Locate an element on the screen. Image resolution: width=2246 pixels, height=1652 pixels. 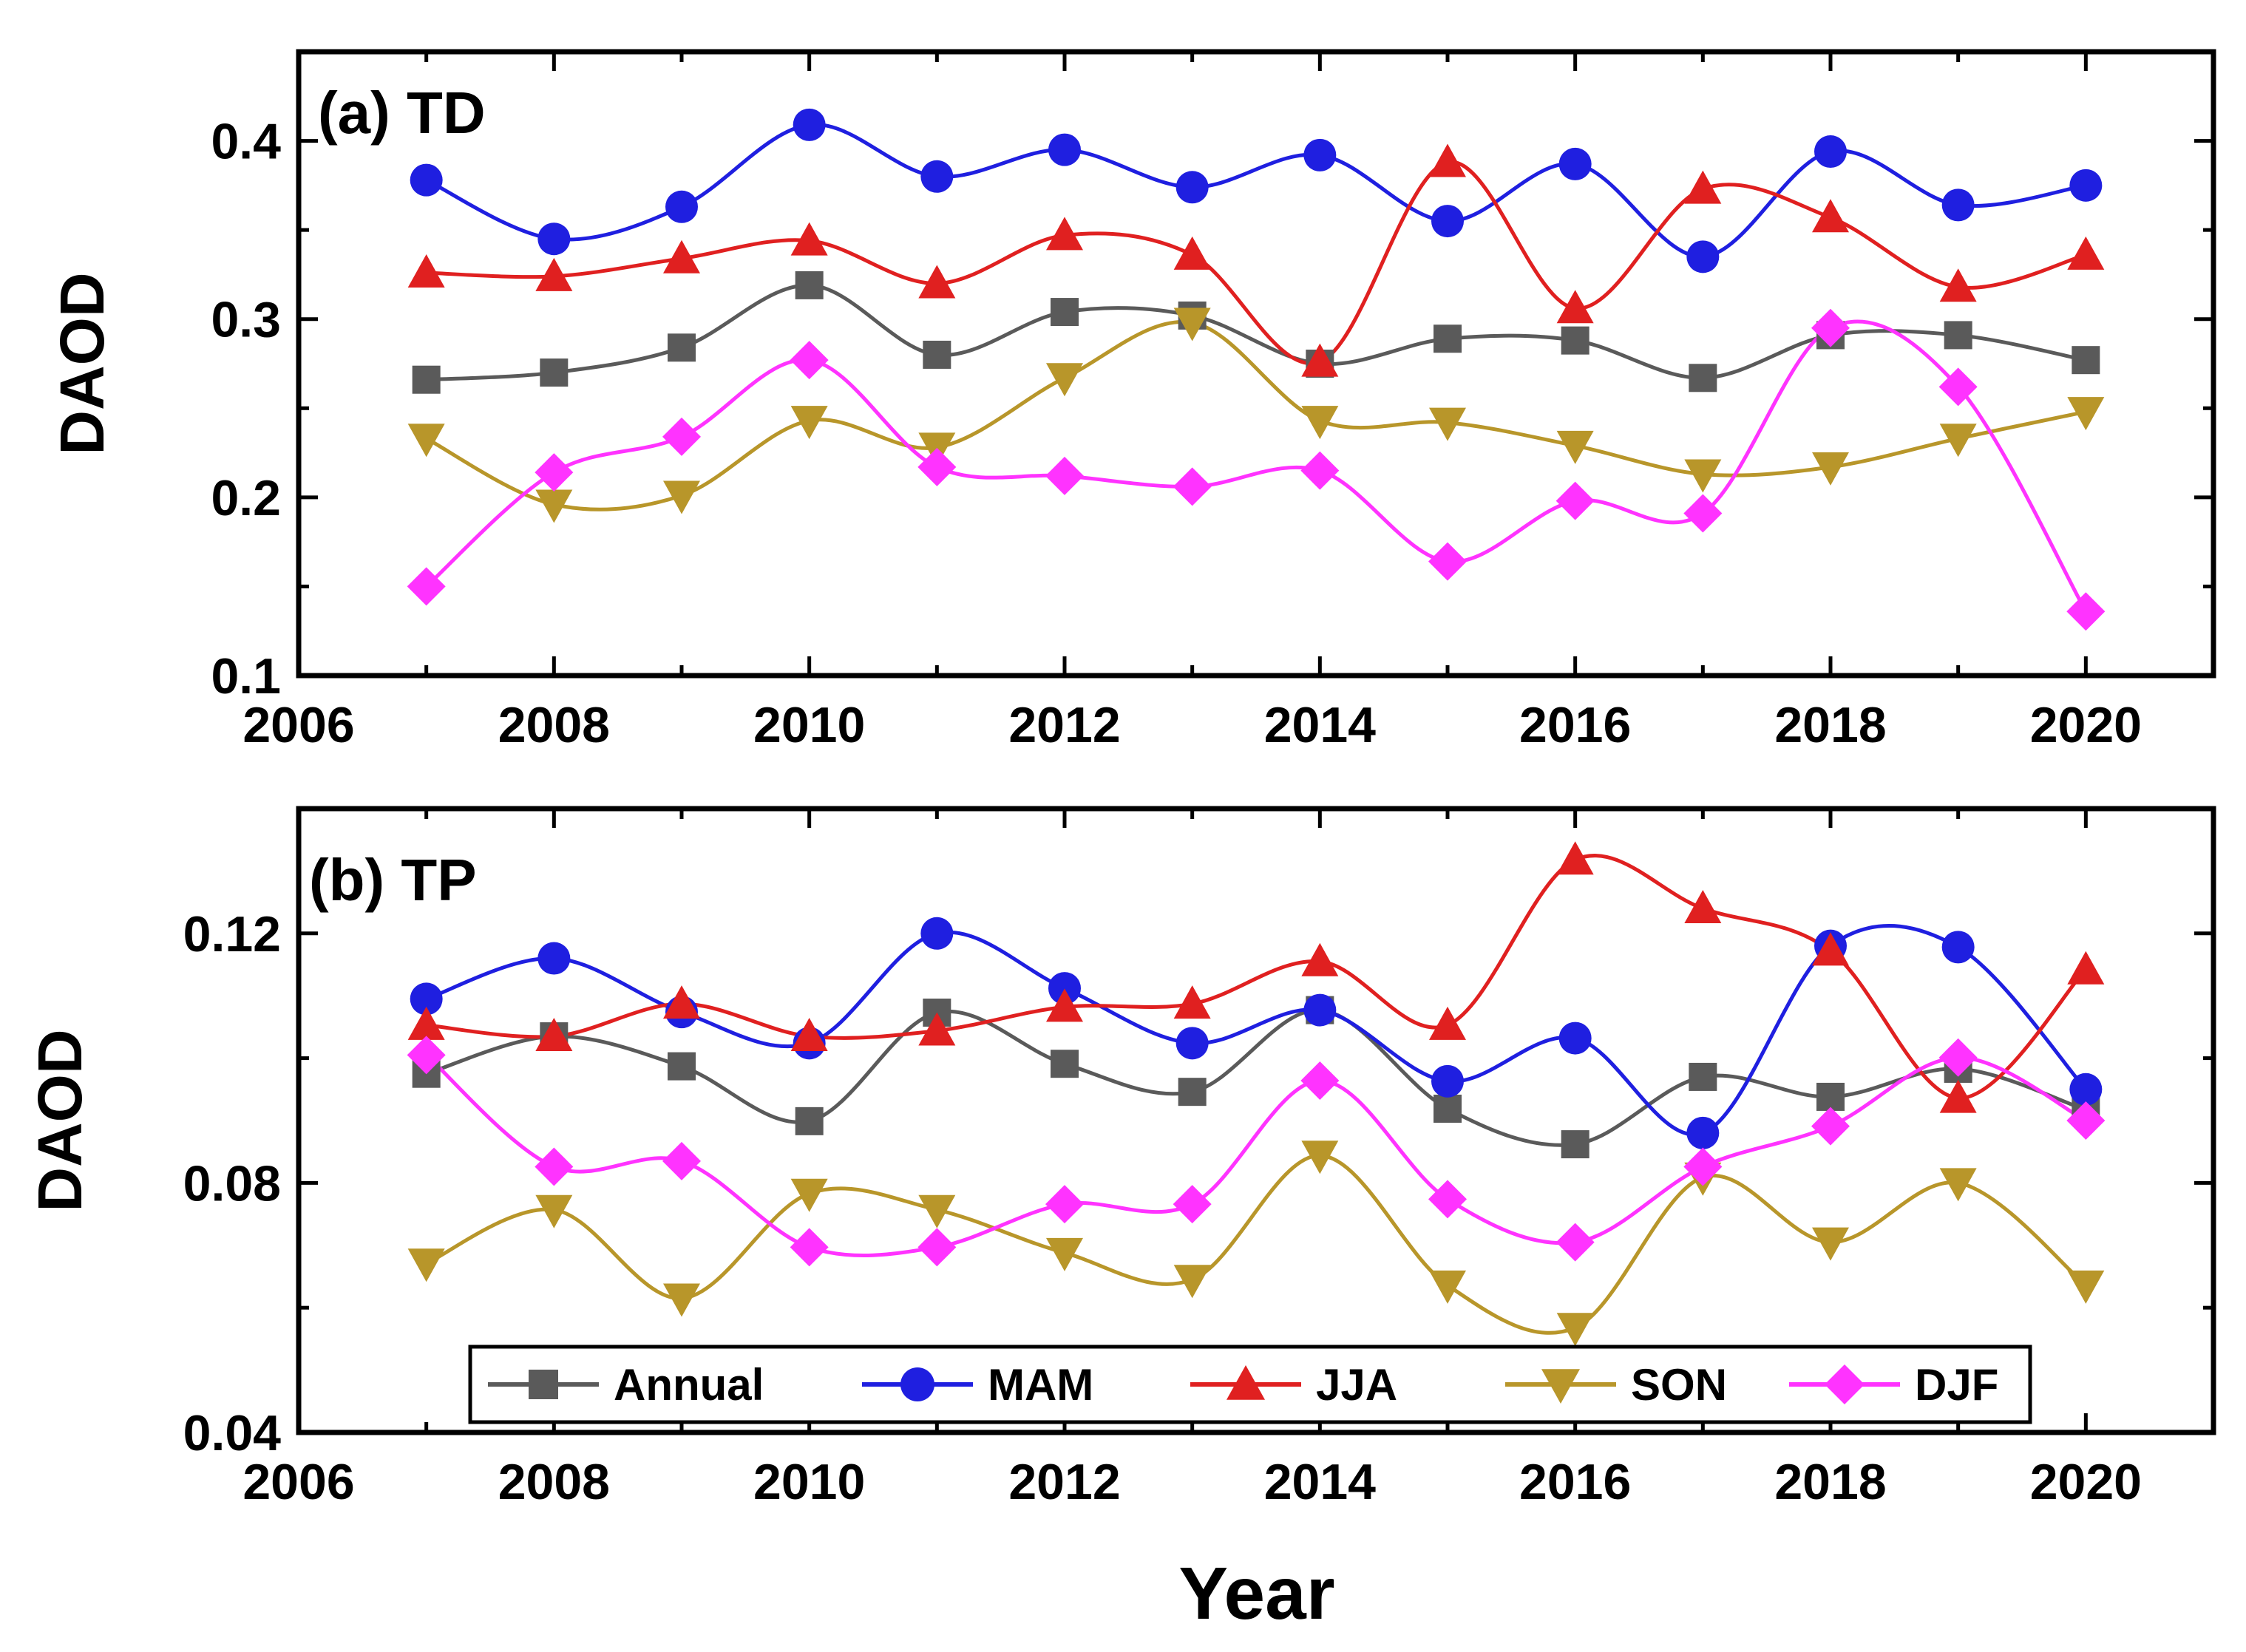
y-tick-label: 0.08 is located at coordinates (232, 1183).